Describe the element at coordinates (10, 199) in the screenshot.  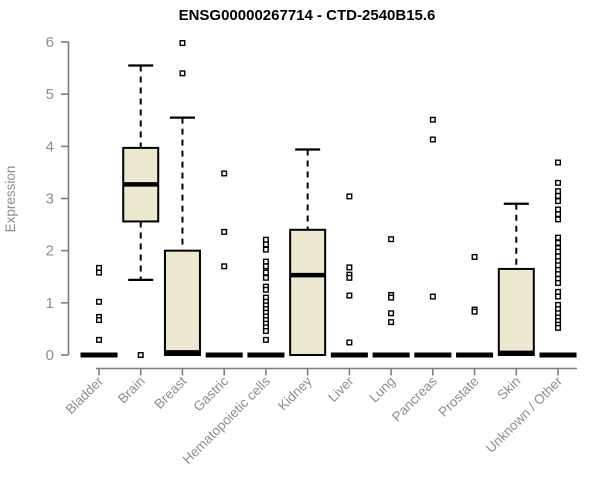
I see `y-axis-label: Expression` at that location.